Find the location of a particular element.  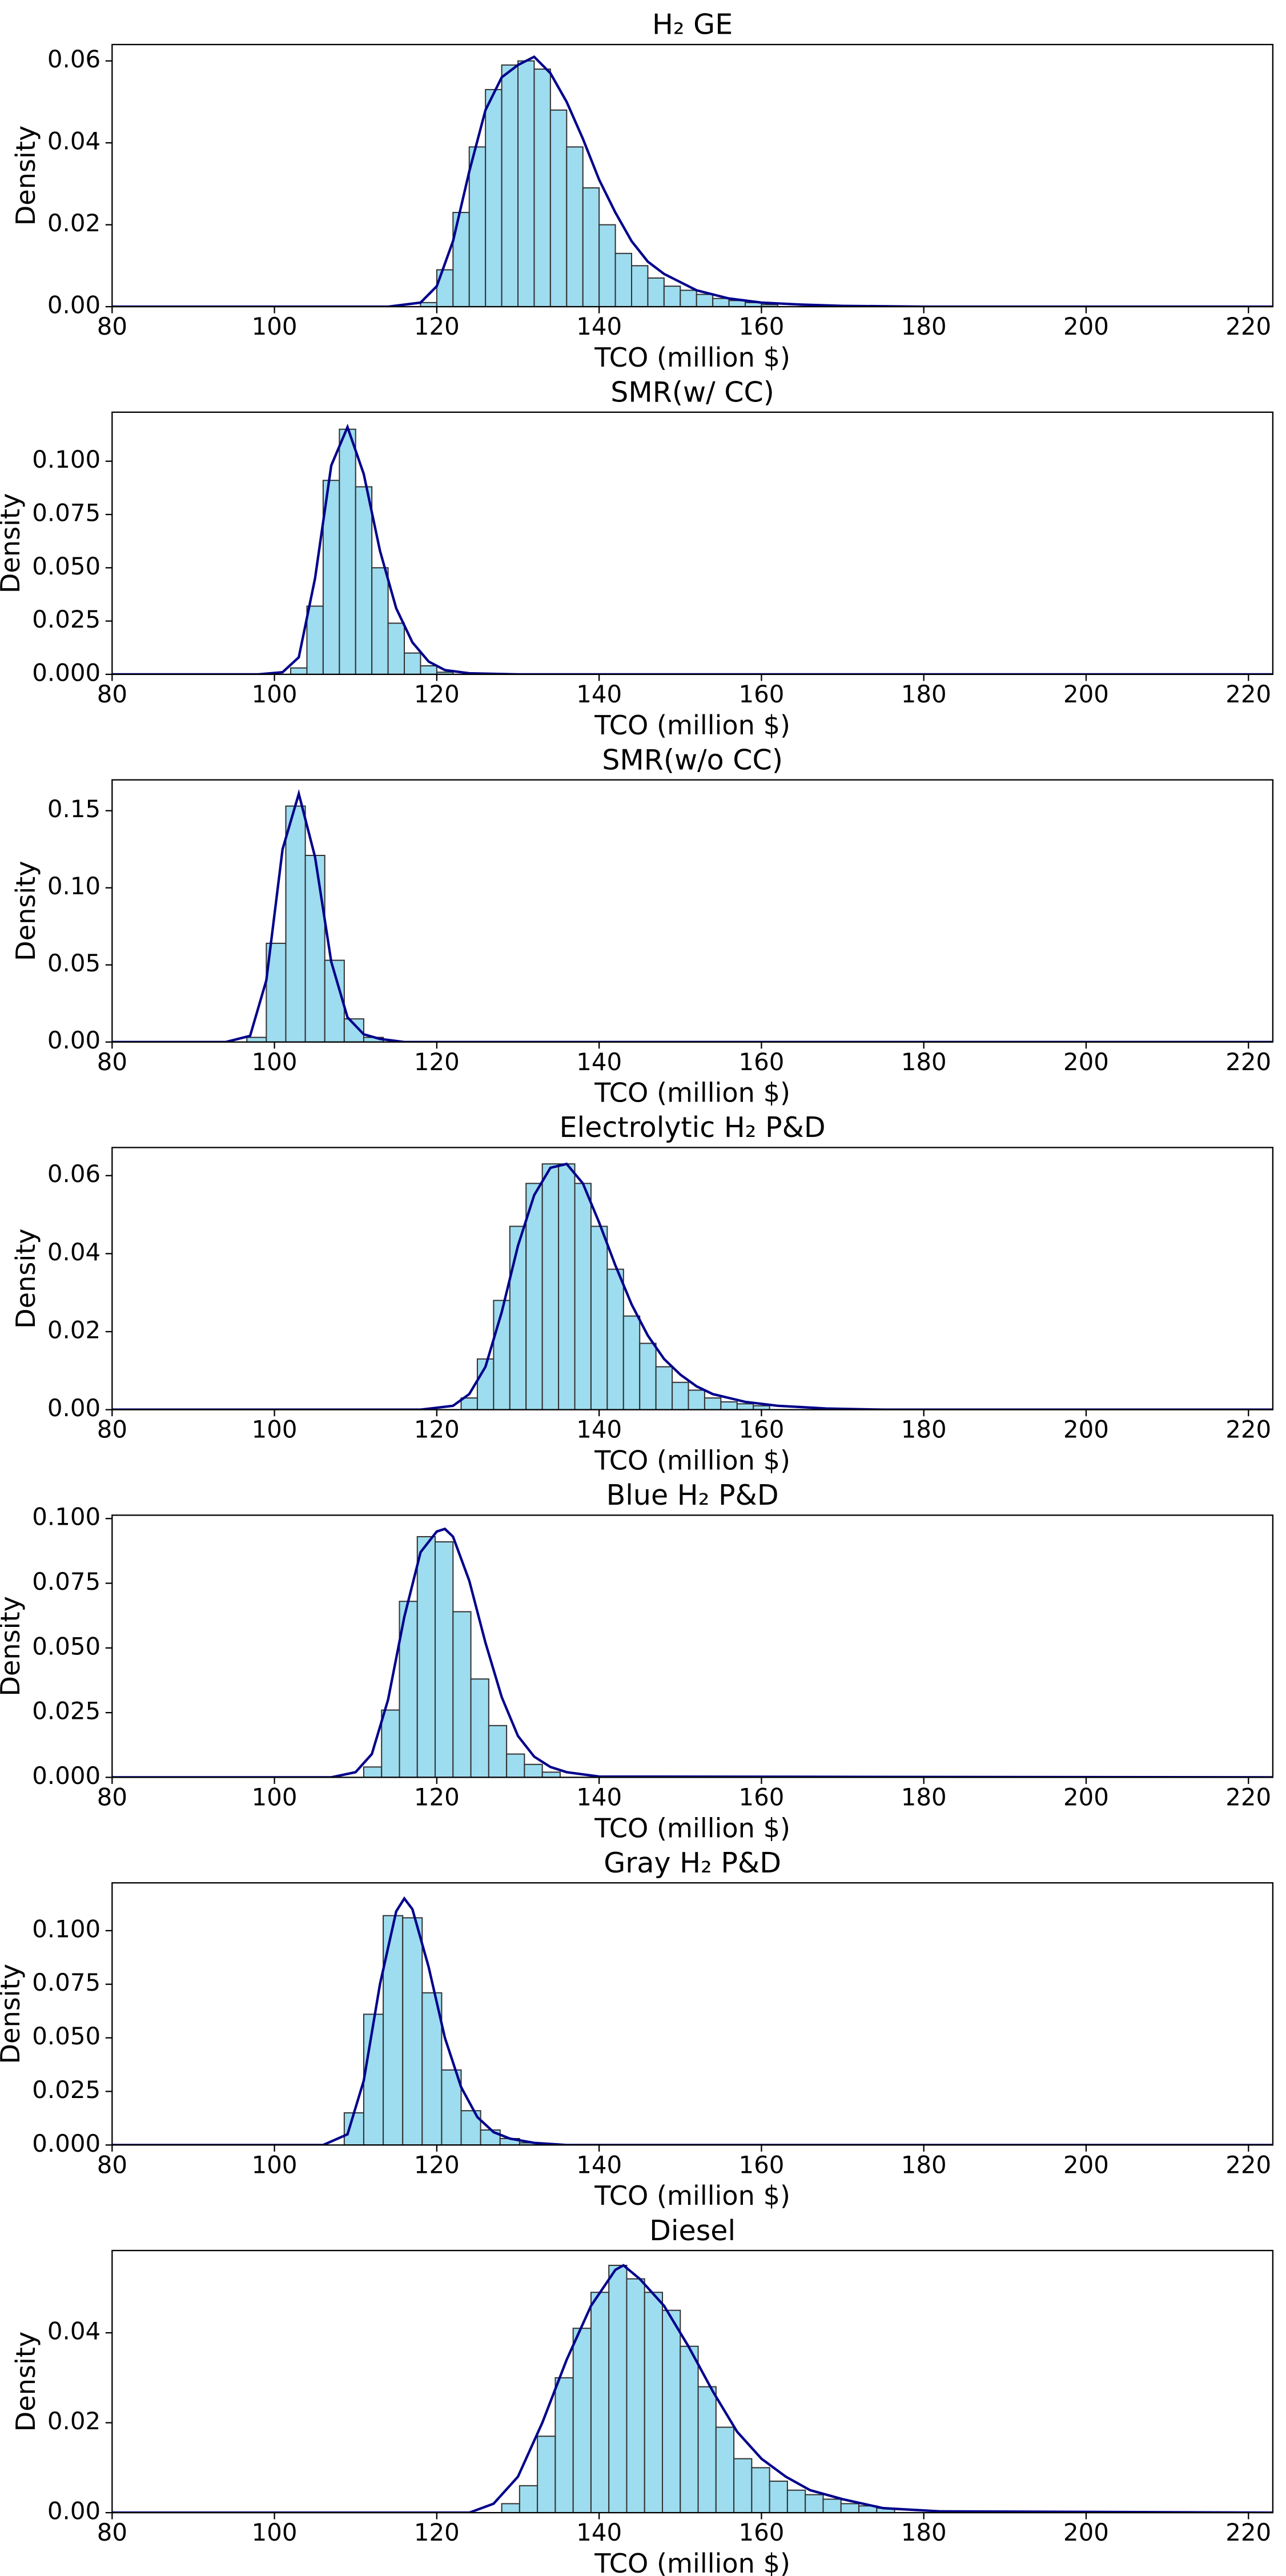

panel-title: Blue H₂ P&D is located at coordinates (692, 1495).